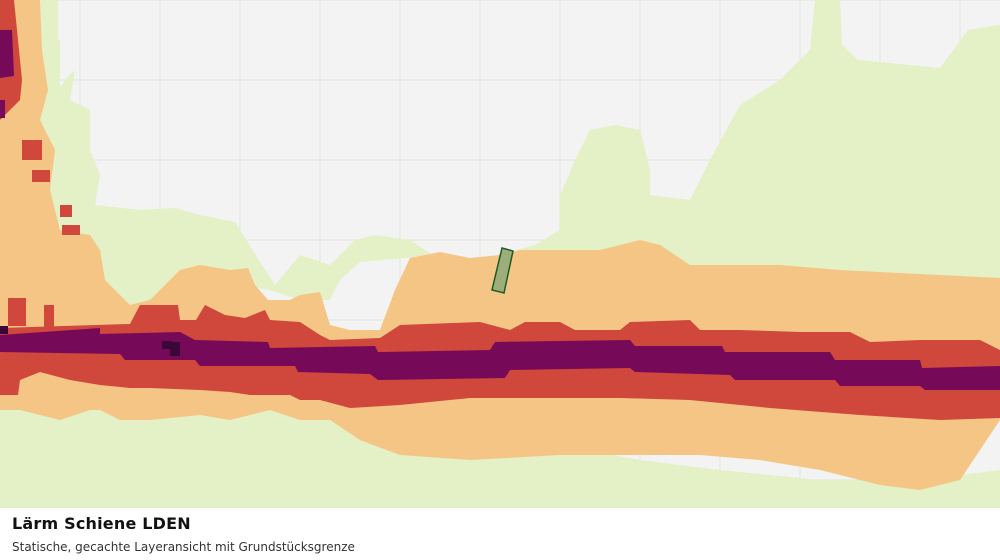 The image size is (1000, 560). Describe the element at coordinates (502, 270) in the screenshot. I see `parcel-boundary` at that location.